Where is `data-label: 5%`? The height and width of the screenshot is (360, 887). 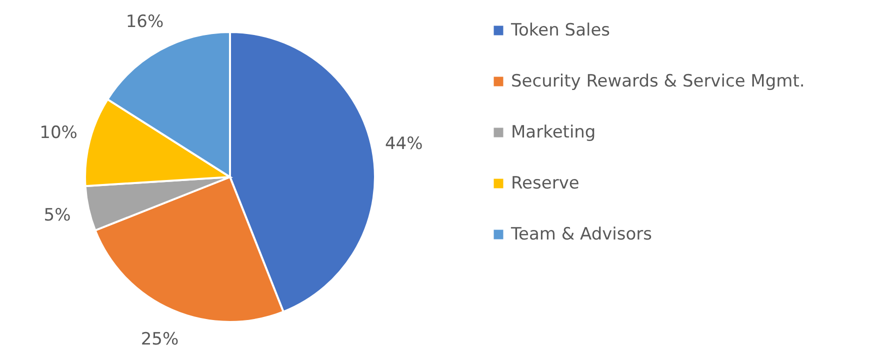 data-label: 5% is located at coordinates (57, 216).